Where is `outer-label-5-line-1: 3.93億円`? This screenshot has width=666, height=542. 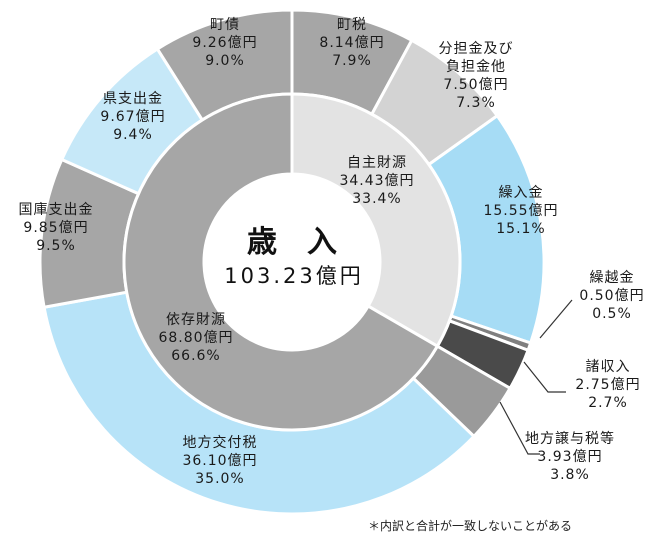
outer-label-5-line-1: 3.93億円 is located at coordinates (569, 457).